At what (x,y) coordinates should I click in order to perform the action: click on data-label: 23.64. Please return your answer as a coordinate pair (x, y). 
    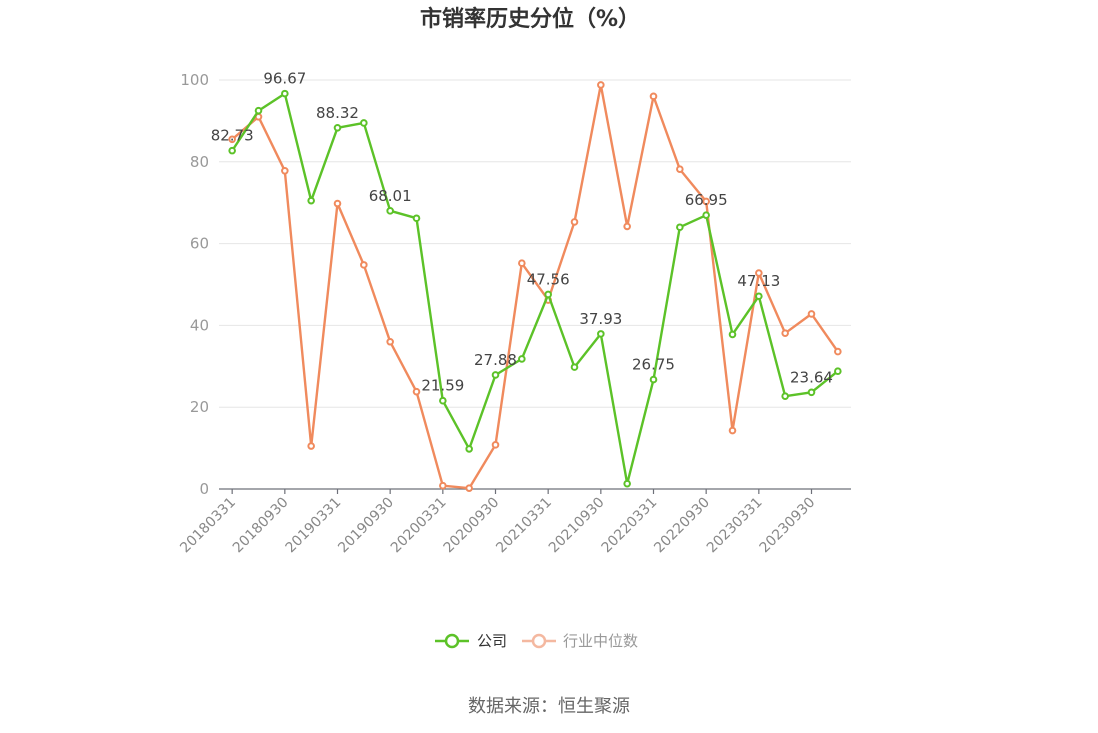
    Looking at the image, I should click on (811, 377).